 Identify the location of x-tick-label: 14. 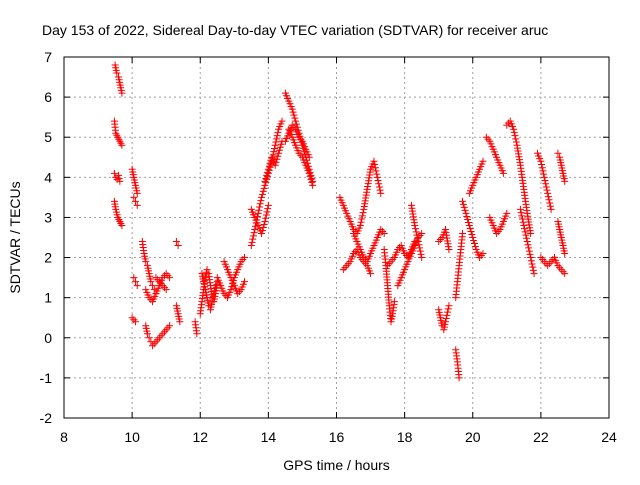
(269, 437).